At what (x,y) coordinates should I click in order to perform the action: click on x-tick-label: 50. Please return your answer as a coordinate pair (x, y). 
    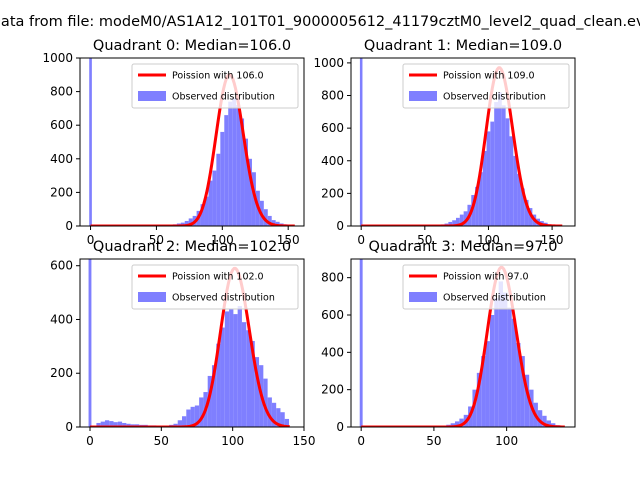
    Looking at the image, I should click on (433, 441).